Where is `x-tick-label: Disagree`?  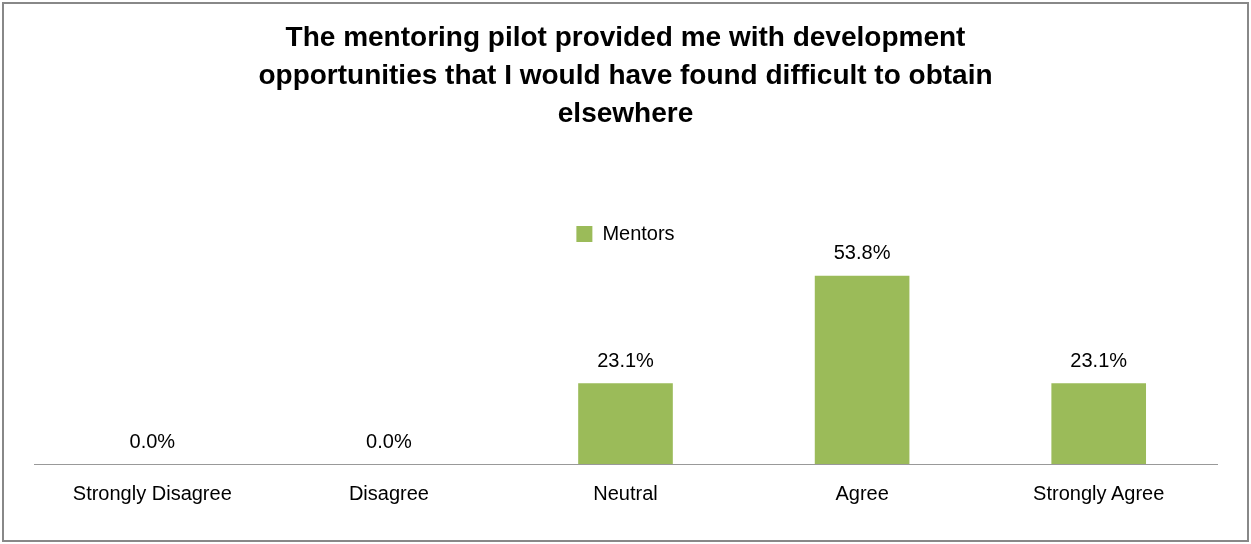 x-tick-label: Disagree is located at coordinates (388, 492).